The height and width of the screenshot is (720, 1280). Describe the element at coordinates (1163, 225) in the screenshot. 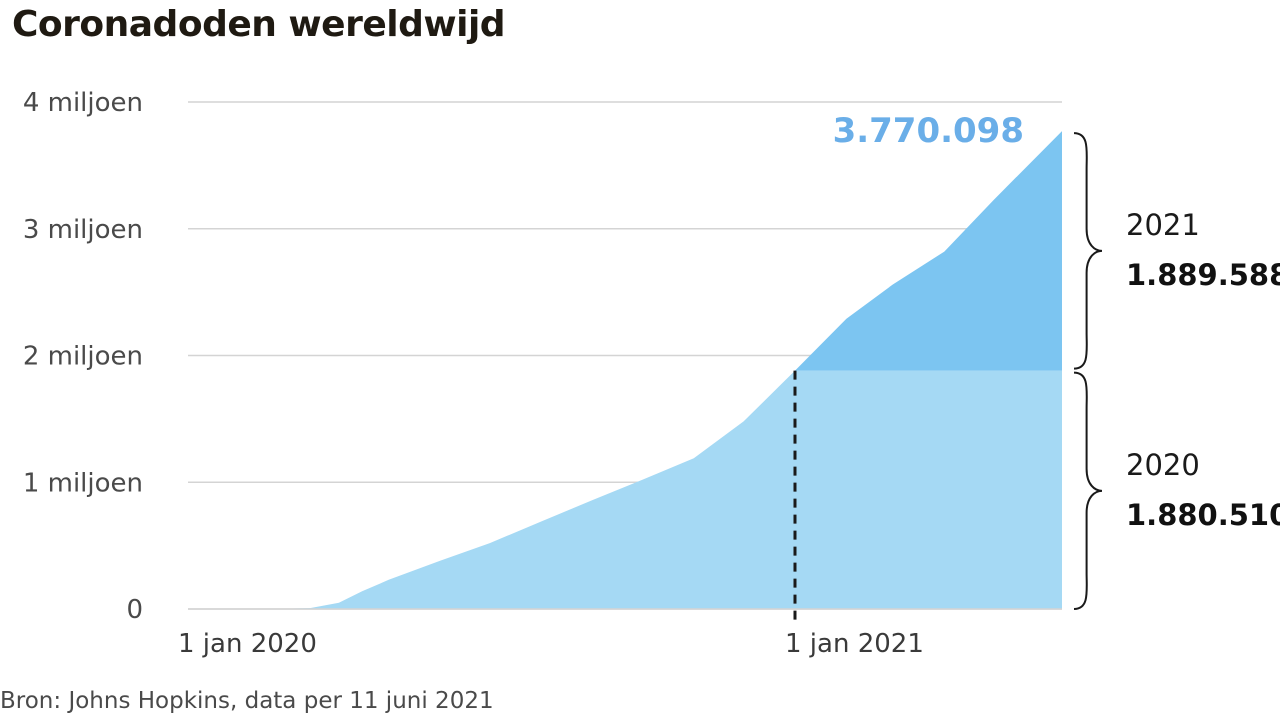

I see `segment-label-2021: 2021` at that location.